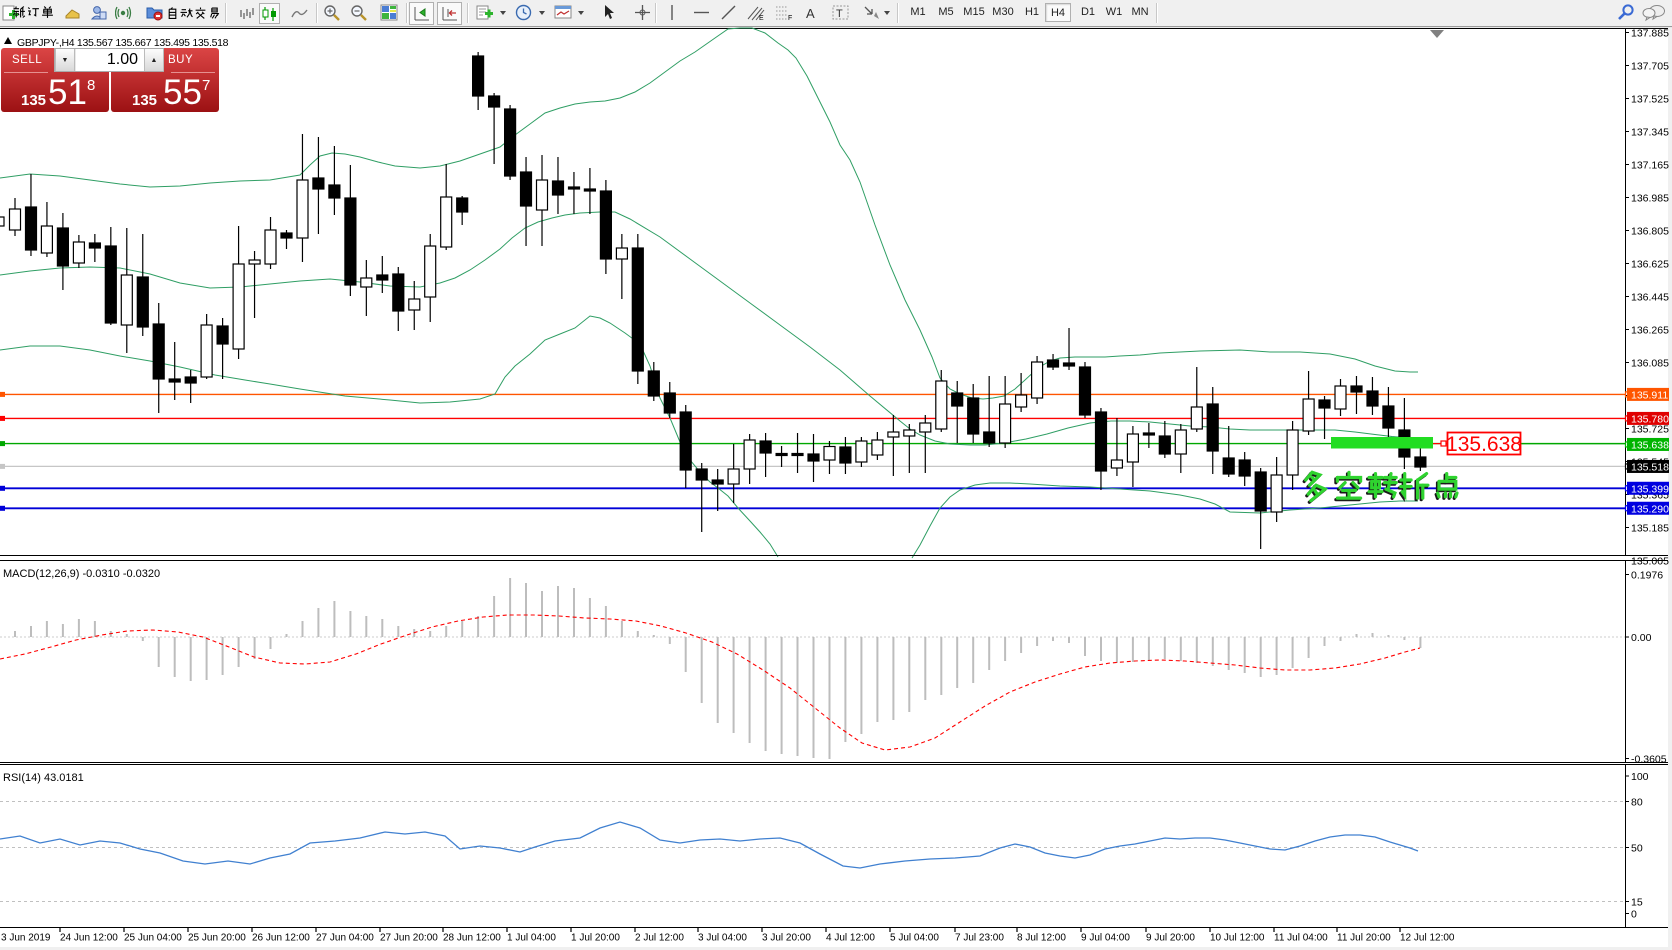 Image resolution: width=1672 pixels, height=950 pixels. I want to click on svg-text: 9 Jul 04:00, so click(1105, 938).